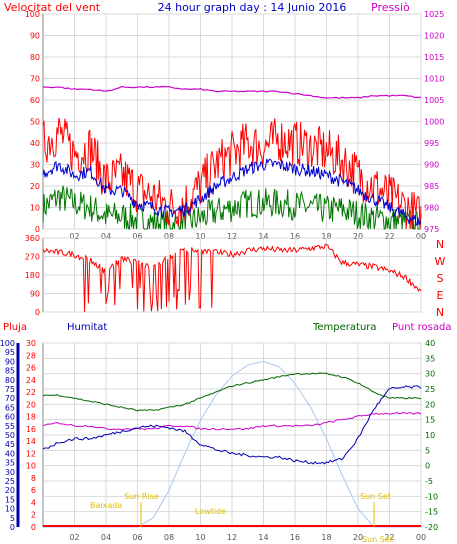  What do you see at coordinates (421, 327) in the screenshot?
I see `punt-rosada-label: Punt rosada` at bounding box center [421, 327].